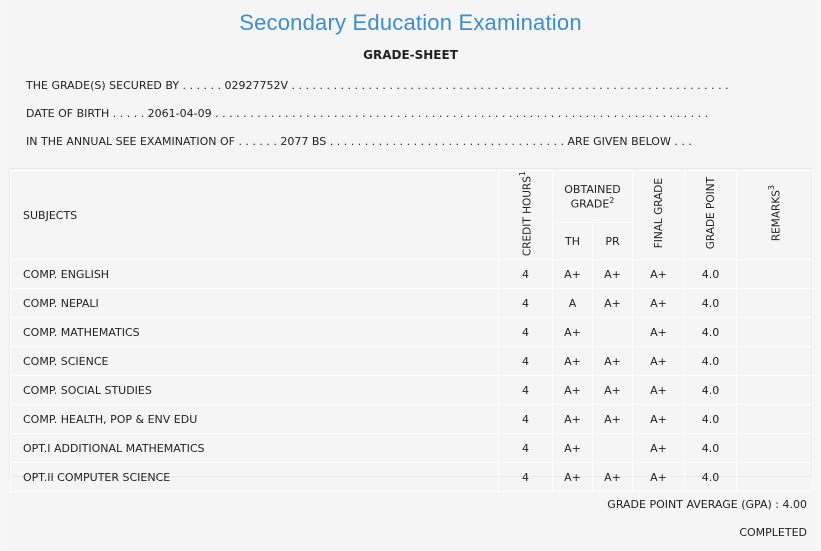 The width and height of the screenshot is (821, 551). I want to click on credit-hours-header: CREDIT HOURS1, so click(525, 215).